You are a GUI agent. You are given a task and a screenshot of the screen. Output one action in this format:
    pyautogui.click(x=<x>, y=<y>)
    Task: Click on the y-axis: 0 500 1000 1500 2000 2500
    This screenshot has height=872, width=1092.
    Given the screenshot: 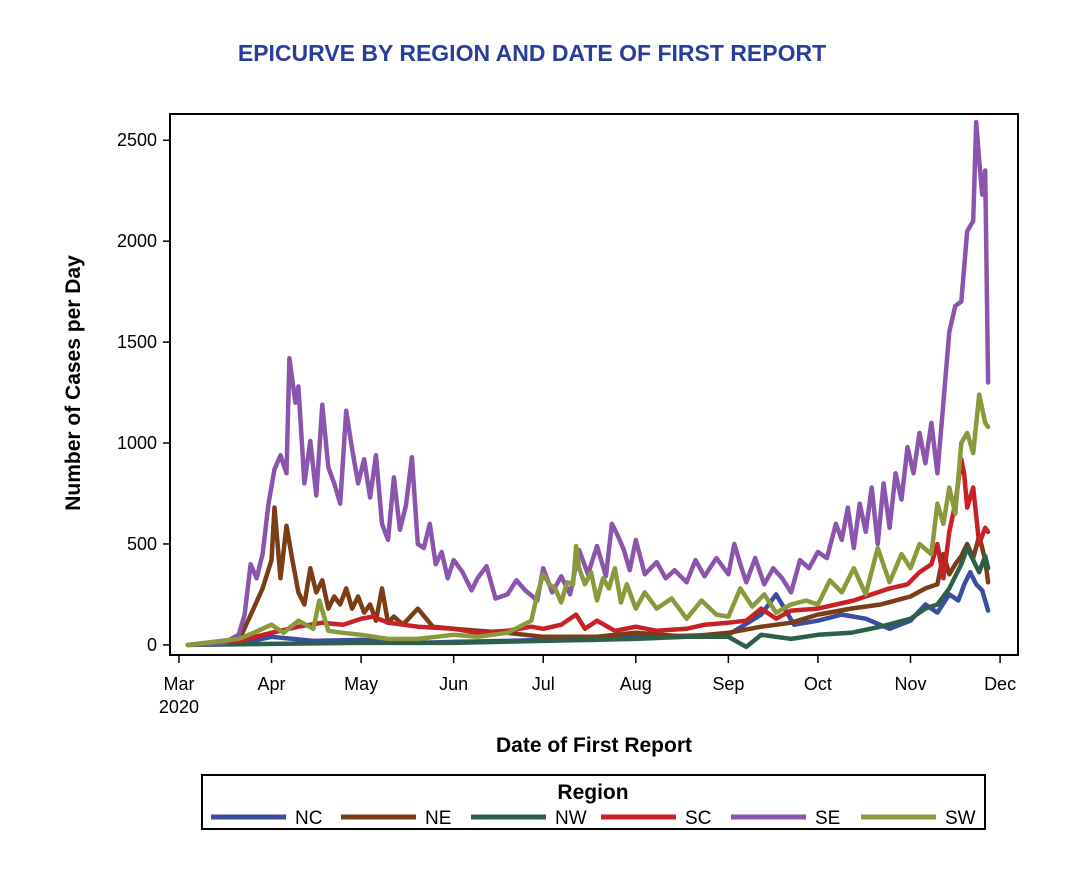 What is the action you would take?
    pyautogui.click(x=143, y=392)
    